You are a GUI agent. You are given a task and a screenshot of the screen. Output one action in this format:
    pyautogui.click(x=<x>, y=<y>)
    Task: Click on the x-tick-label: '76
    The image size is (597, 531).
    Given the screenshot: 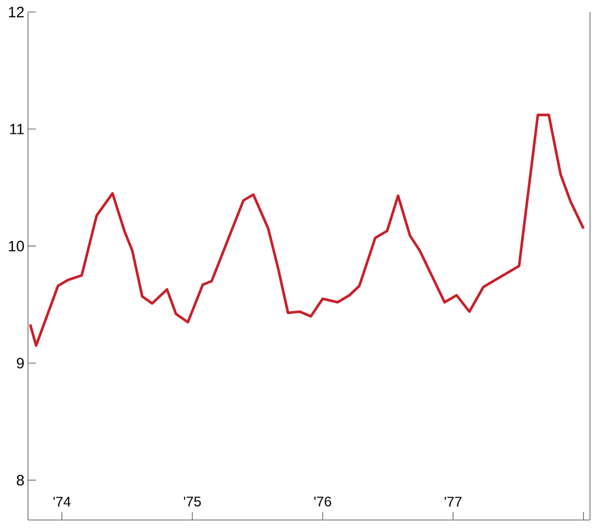 What is the action you would take?
    pyautogui.click(x=323, y=501)
    